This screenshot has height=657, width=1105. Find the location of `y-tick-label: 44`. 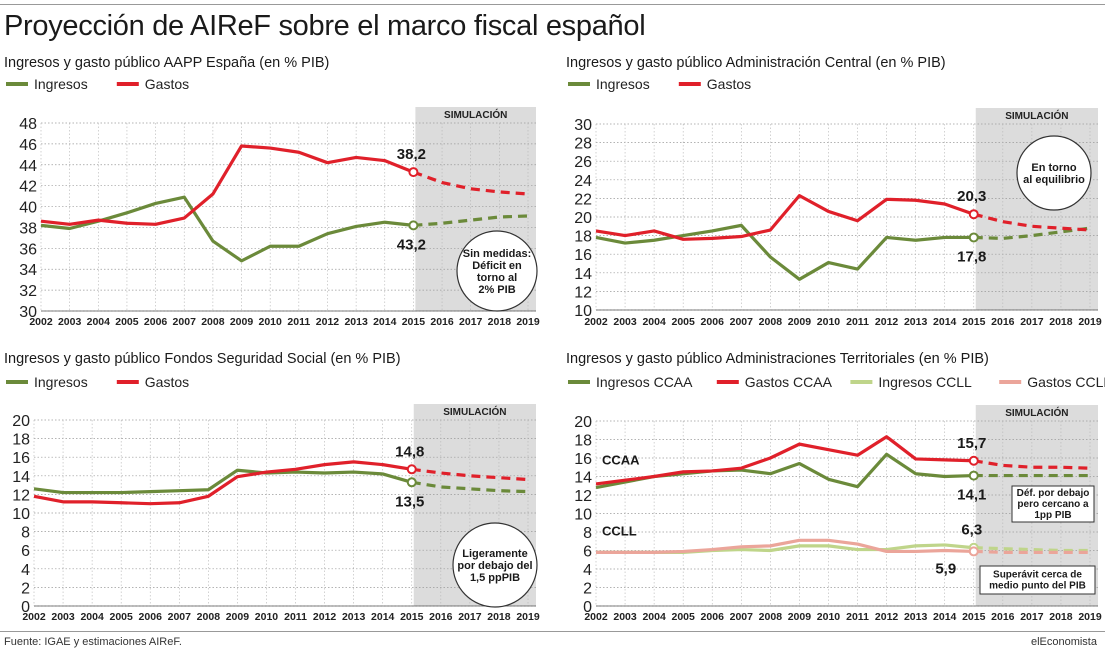

y-tick-label: 44 is located at coordinates (28, 166).